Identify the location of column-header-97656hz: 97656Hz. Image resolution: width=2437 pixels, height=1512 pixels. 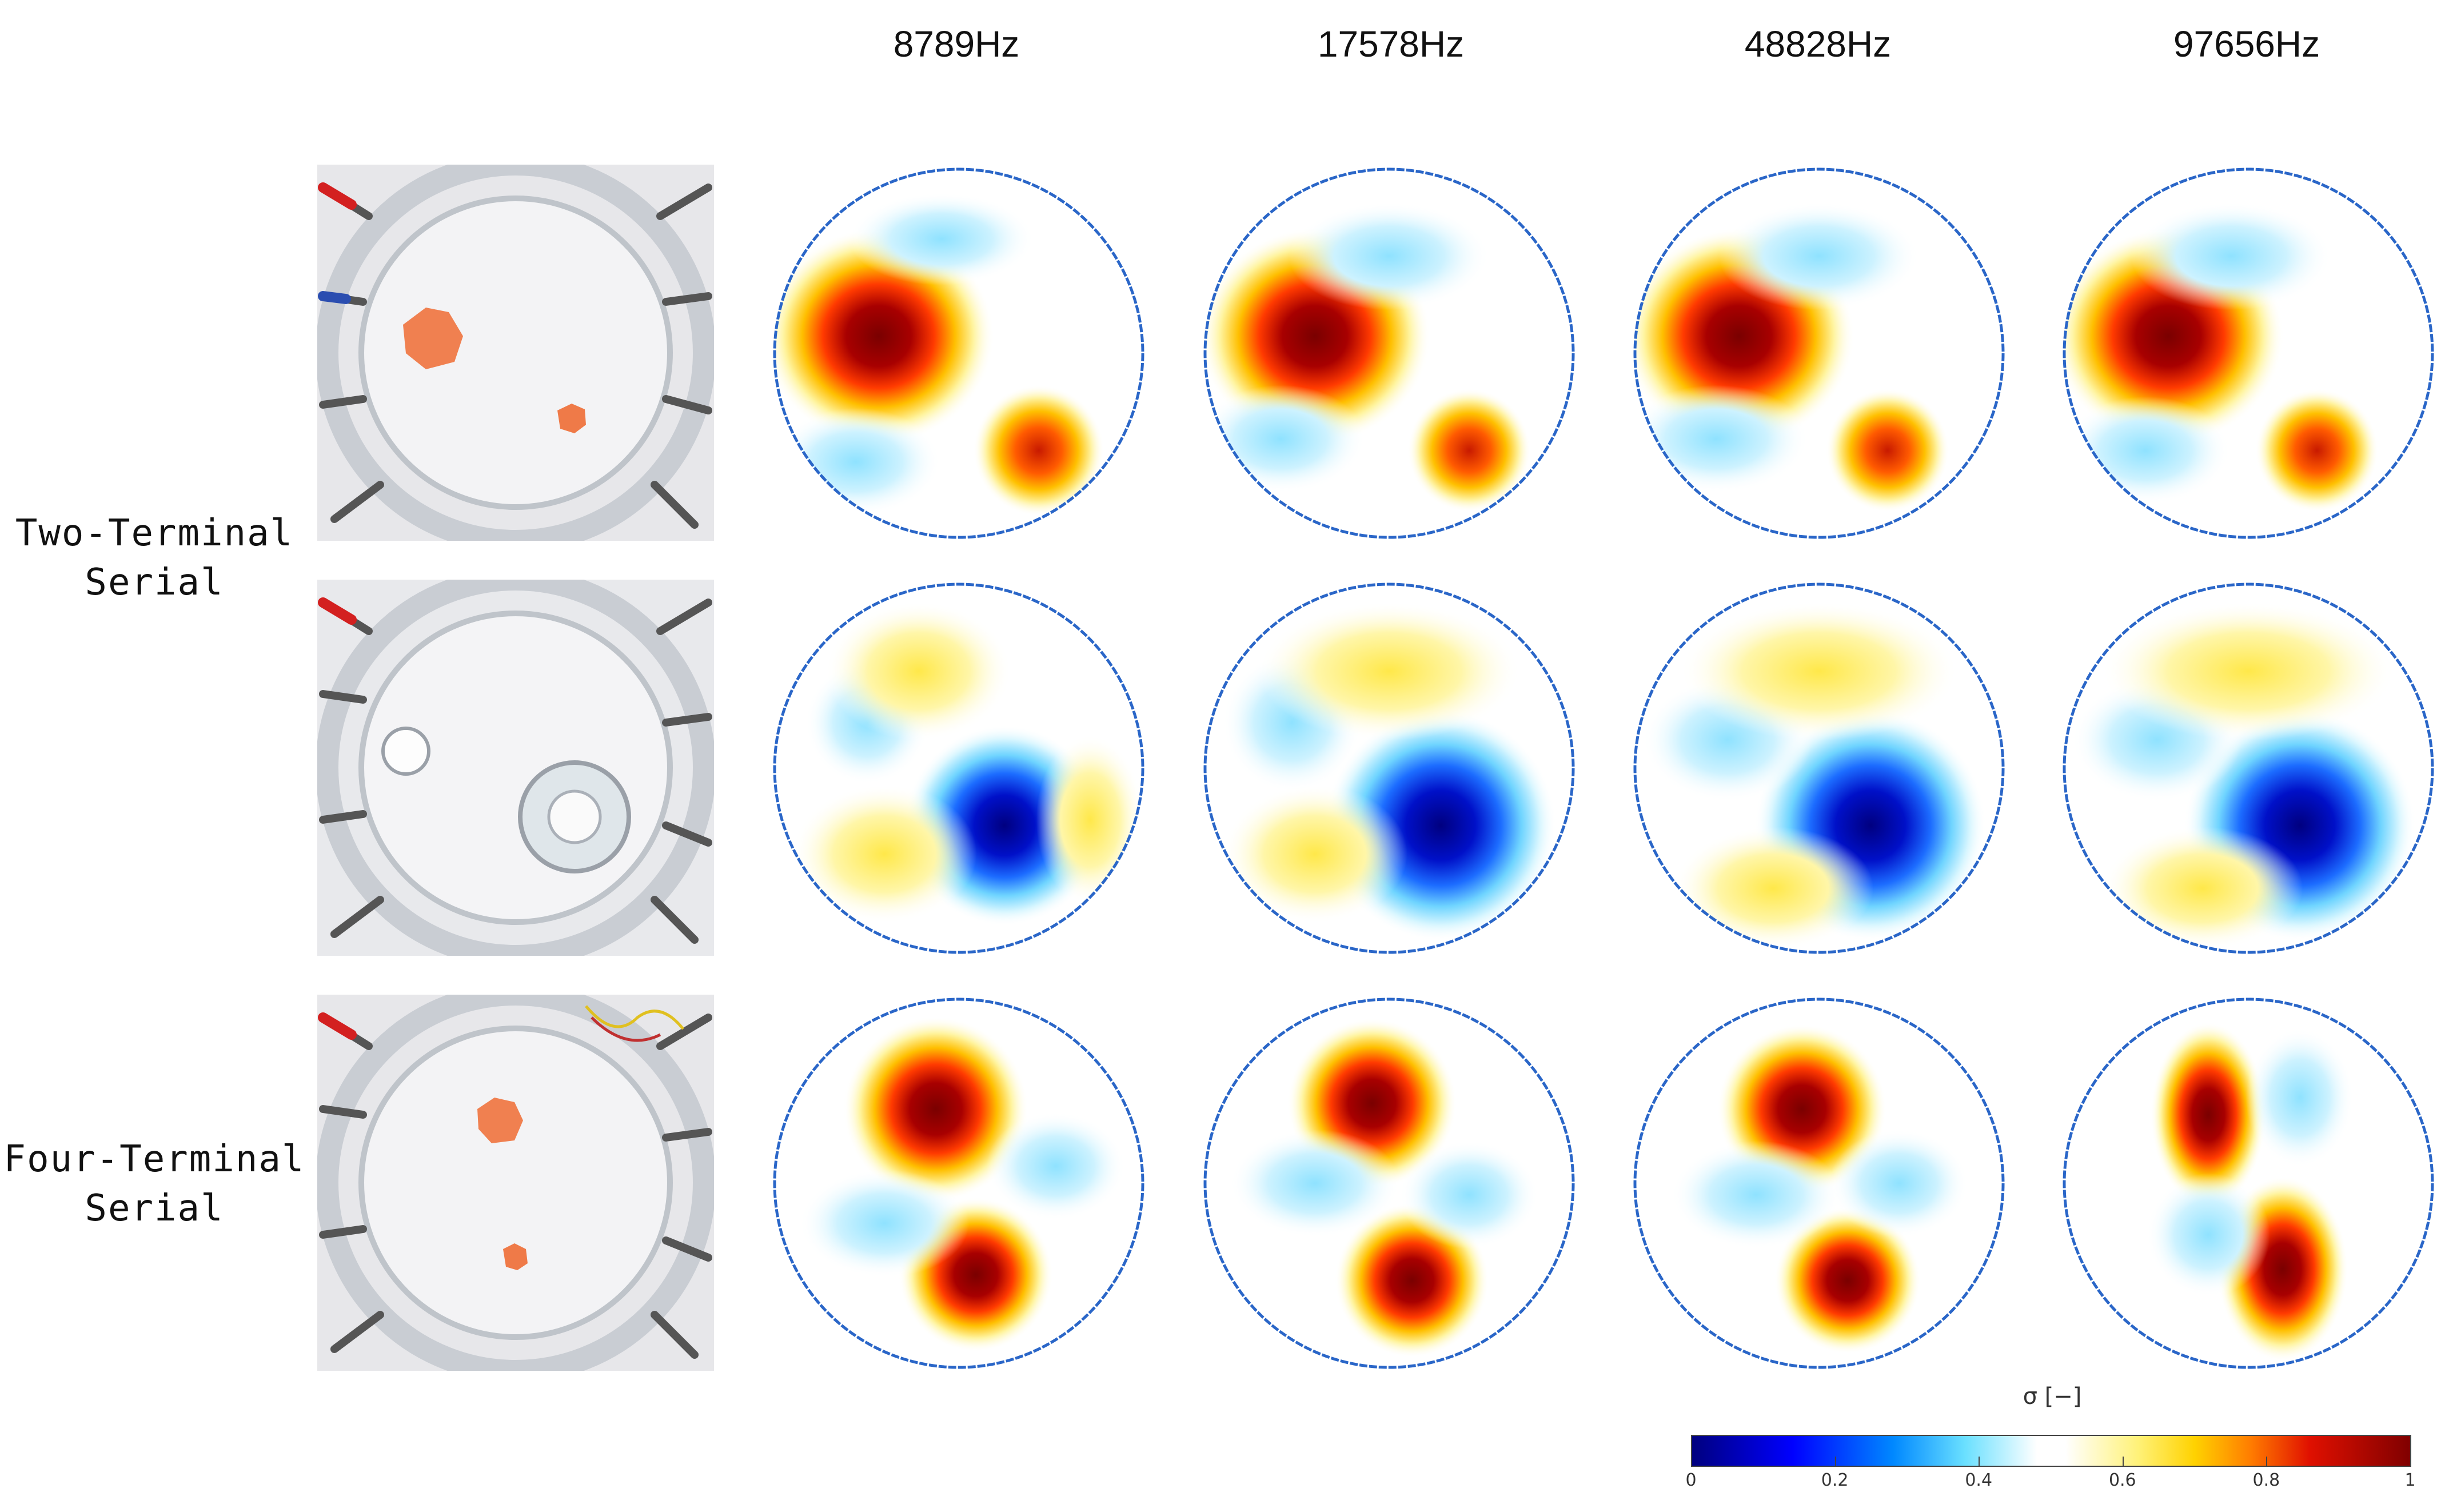
(2246, 44).